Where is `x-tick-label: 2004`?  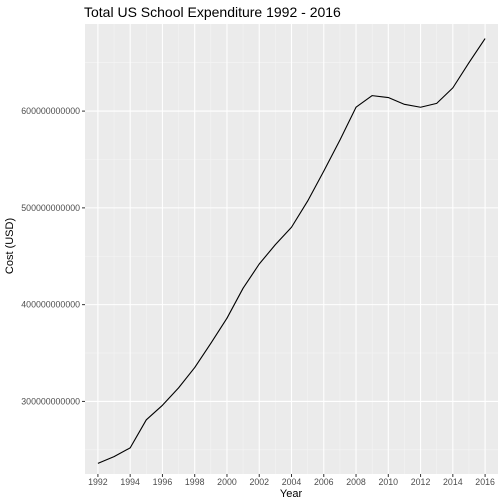 x-tick-label: 2004 is located at coordinates (292, 482).